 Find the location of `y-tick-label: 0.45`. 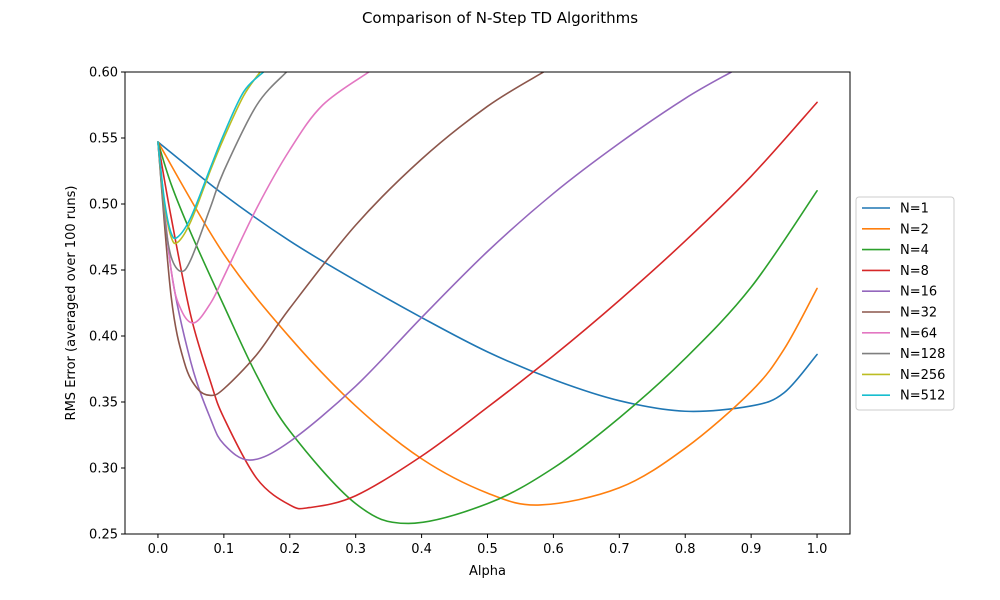

y-tick-label: 0.45 is located at coordinates (103, 271).